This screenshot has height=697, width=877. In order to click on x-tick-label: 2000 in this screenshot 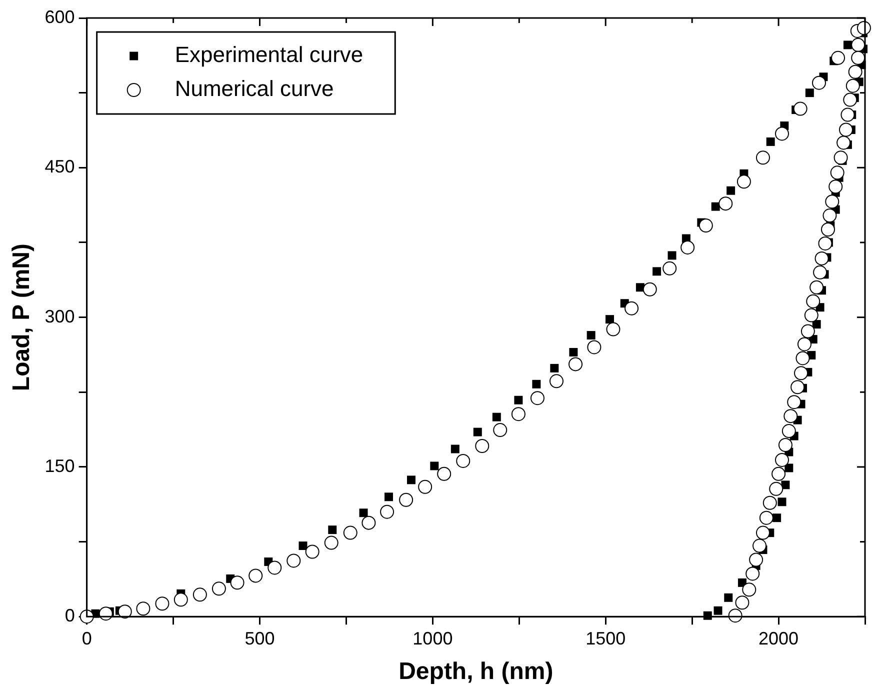, I will do `click(778, 638)`.